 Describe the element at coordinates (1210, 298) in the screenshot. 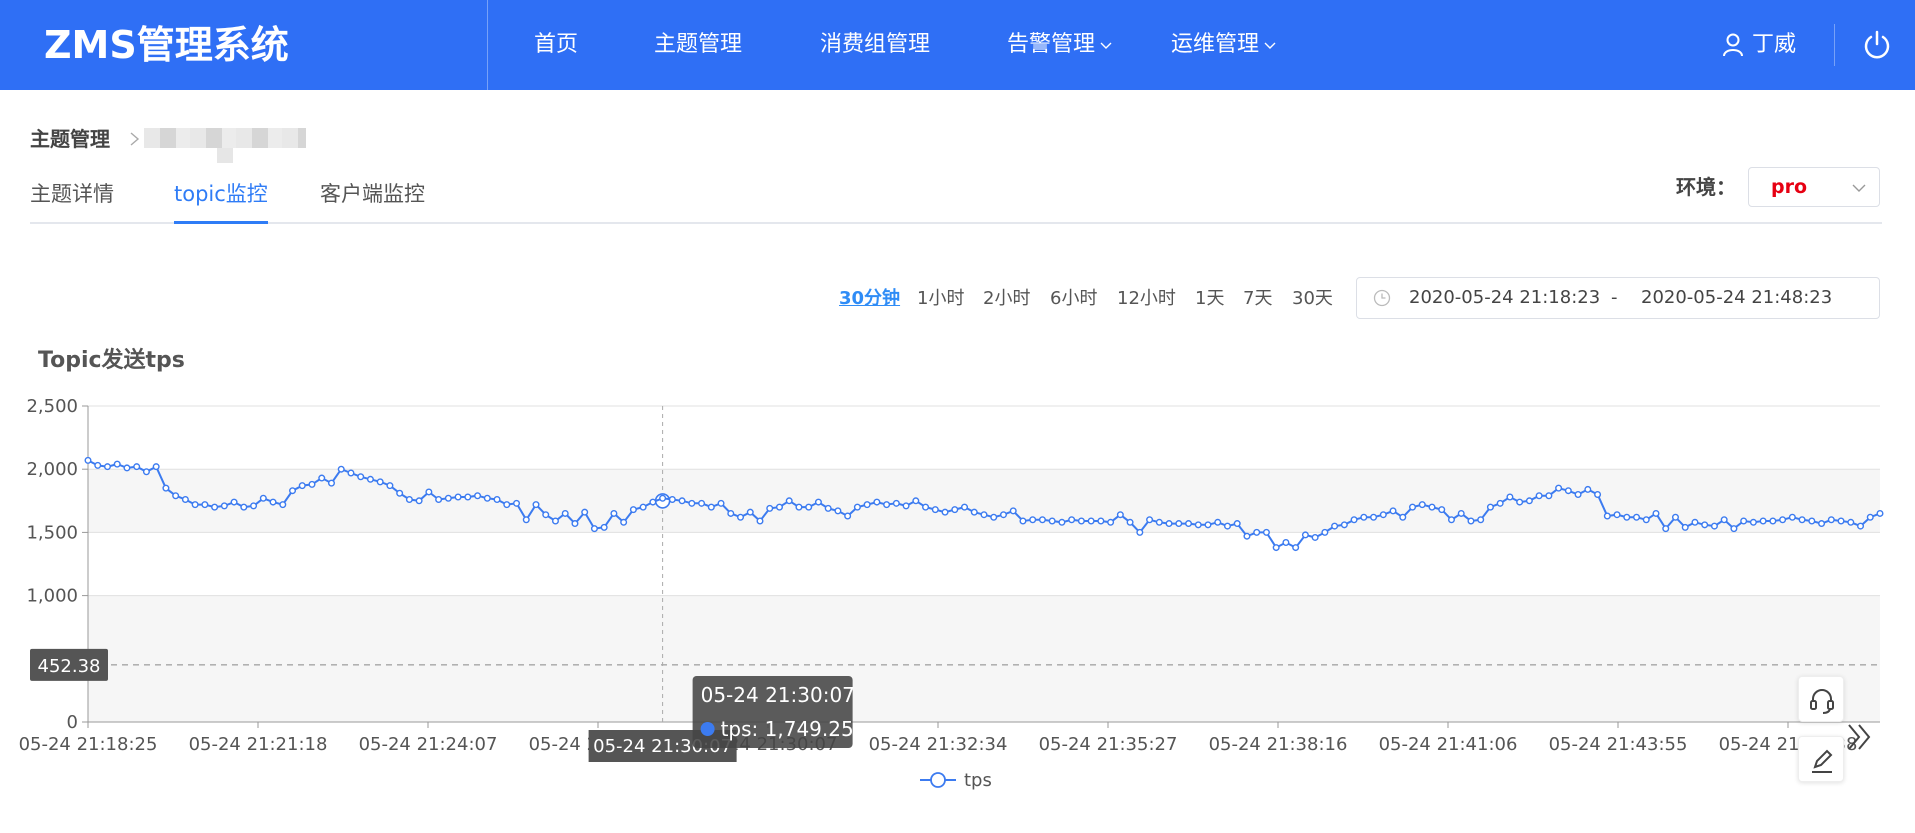

I see `range-1d: 1天` at that location.